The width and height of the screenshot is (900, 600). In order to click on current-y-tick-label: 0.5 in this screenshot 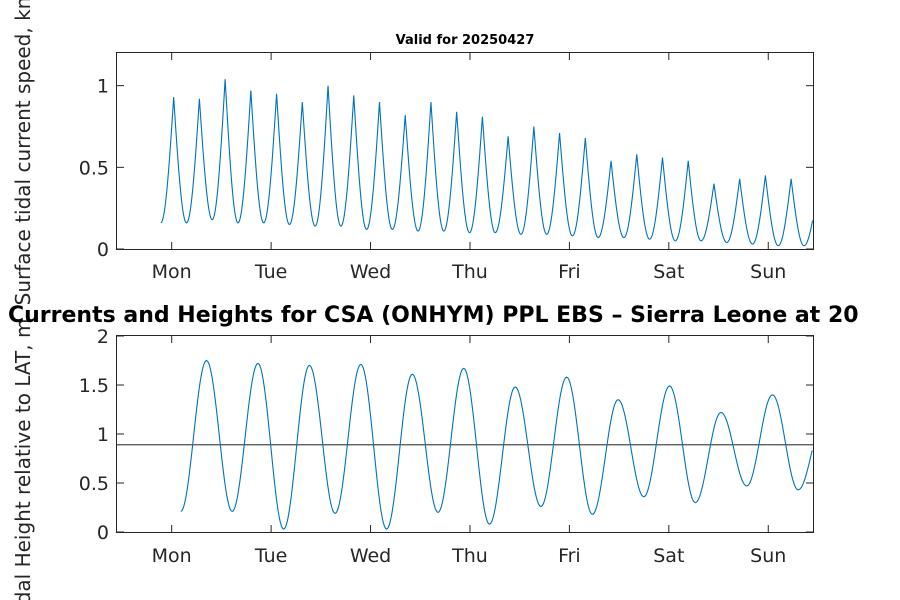, I will do `click(94, 168)`.